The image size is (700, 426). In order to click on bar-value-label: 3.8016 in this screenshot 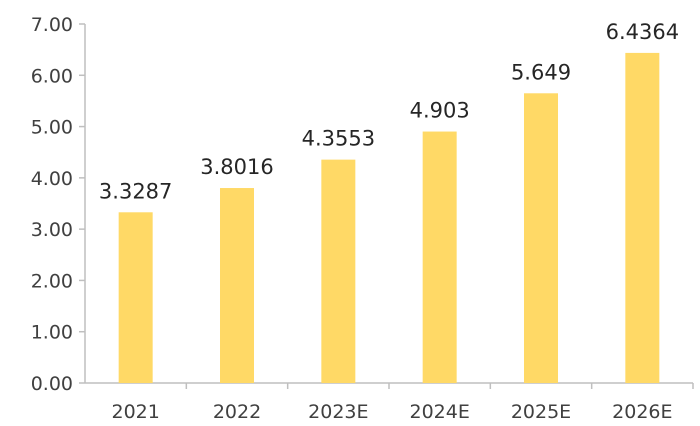, I will do `click(236, 167)`.